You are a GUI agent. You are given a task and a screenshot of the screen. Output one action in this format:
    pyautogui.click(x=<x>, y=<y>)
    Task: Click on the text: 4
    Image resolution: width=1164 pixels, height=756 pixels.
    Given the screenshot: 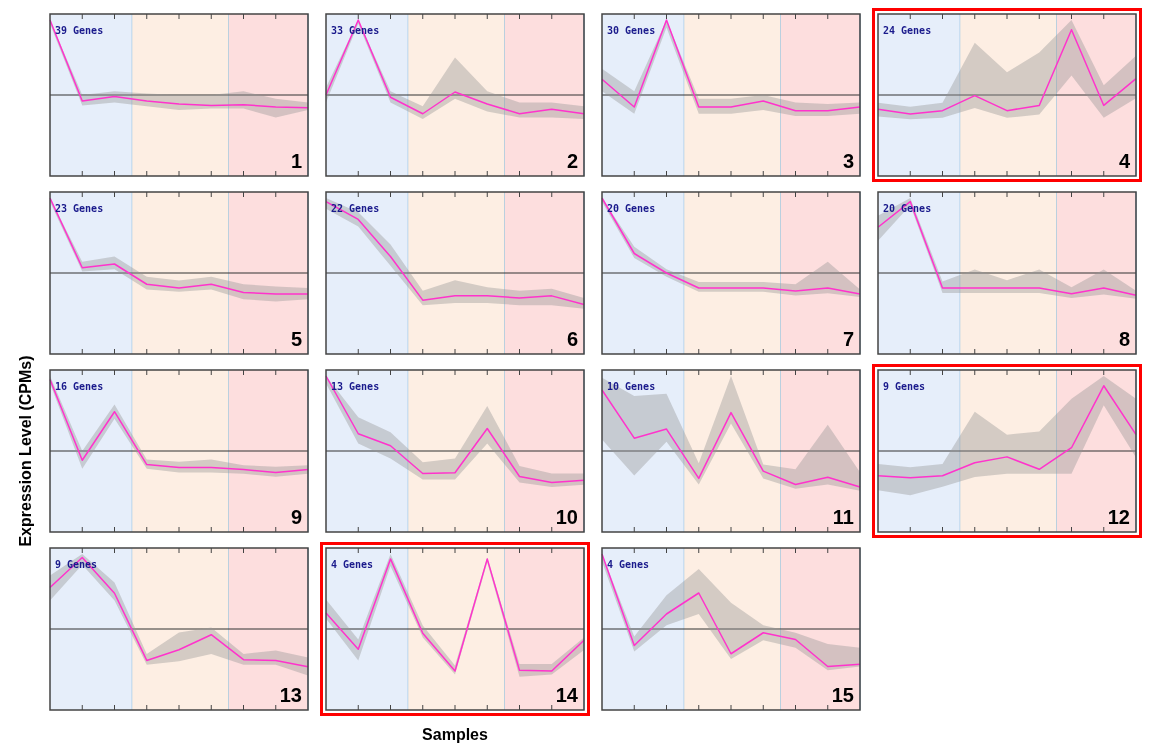 What is the action you would take?
    pyautogui.click(x=1124, y=160)
    